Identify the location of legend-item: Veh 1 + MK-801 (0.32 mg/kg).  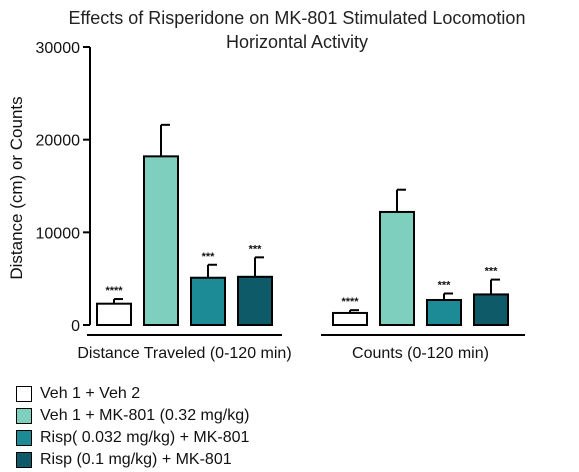
(132, 416).